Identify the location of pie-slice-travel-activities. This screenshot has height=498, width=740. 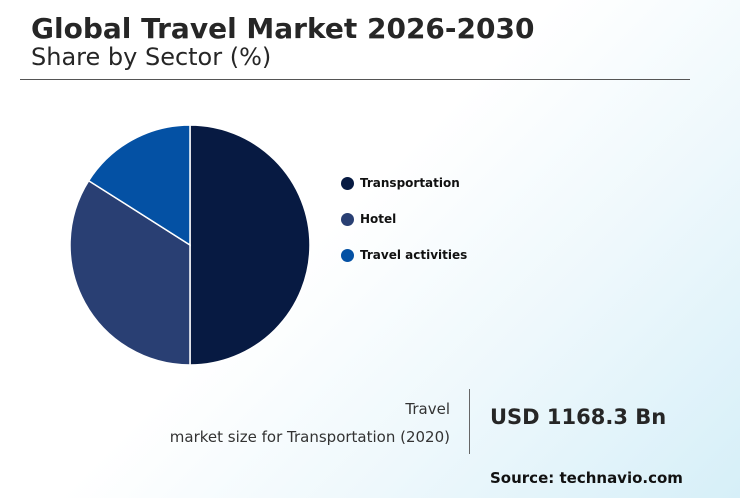
(139, 185).